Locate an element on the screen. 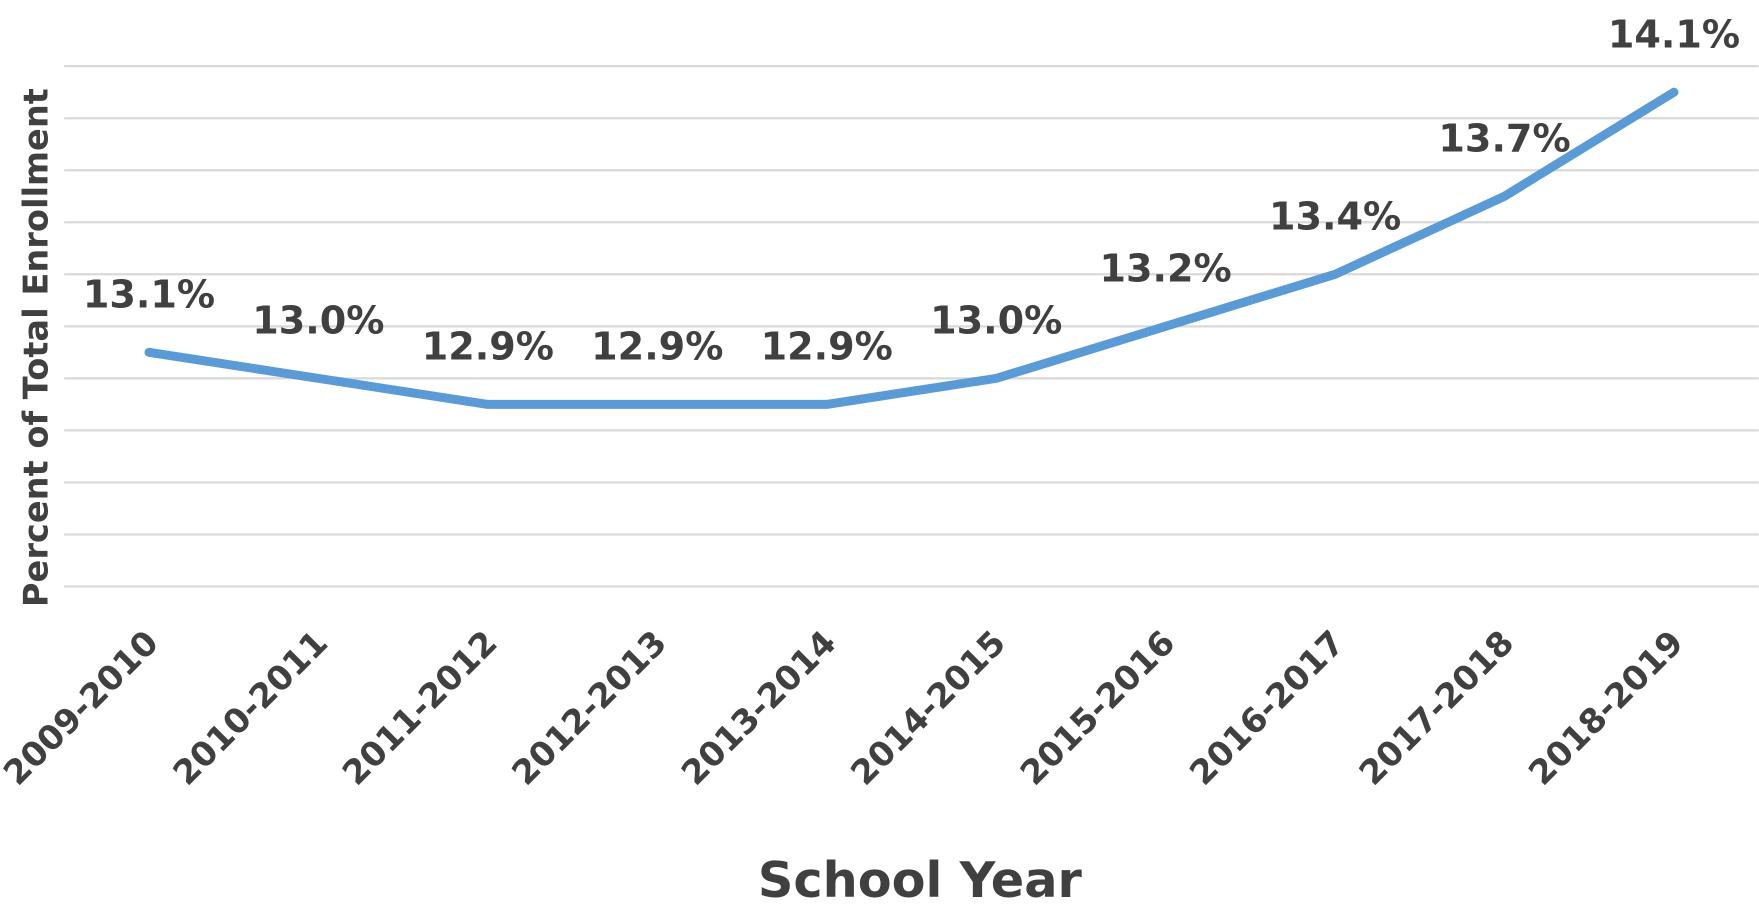 The height and width of the screenshot is (905, 1759). x-axis-title: School Year is located at coordinates (920, 878).